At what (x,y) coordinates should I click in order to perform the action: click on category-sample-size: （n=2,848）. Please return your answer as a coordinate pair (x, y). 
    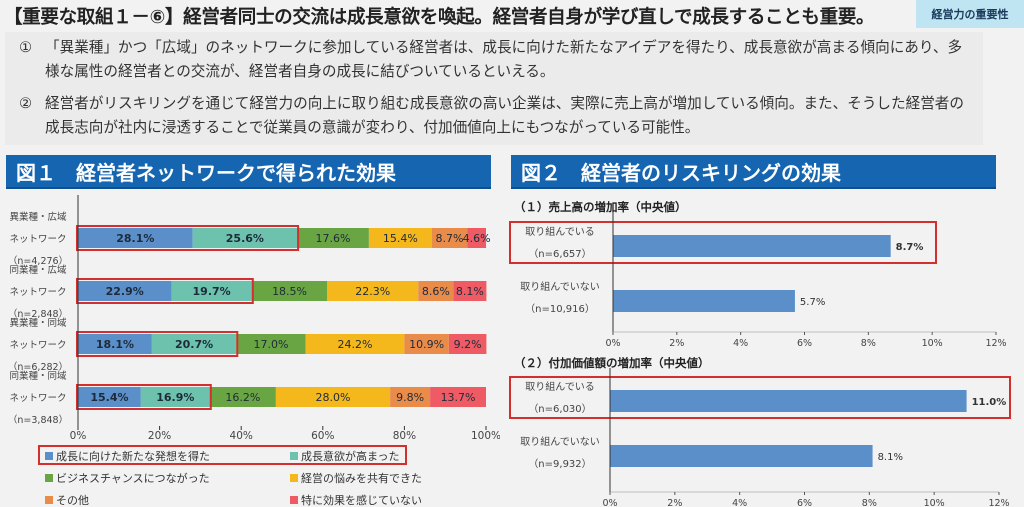
    Looking at the image, I should click on (38, 314).